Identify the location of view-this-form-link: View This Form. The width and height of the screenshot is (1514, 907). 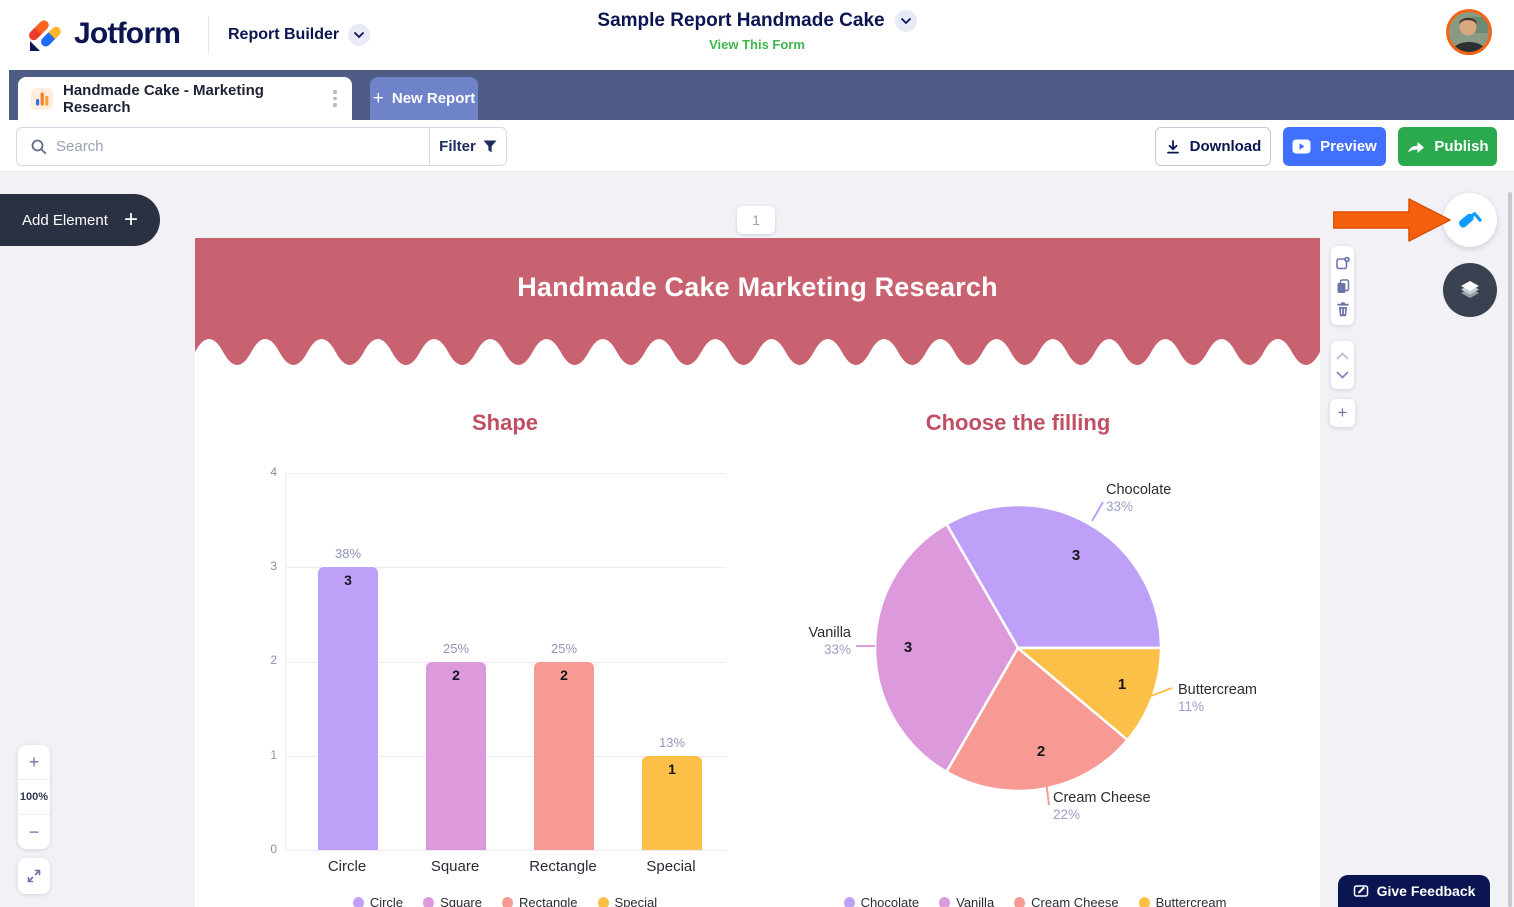
(757, 44).